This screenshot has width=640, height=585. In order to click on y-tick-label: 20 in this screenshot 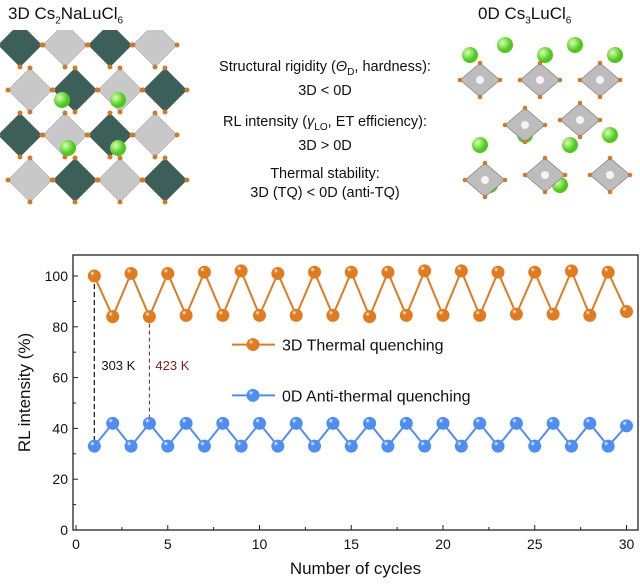, I will do `click(60, 479)`.